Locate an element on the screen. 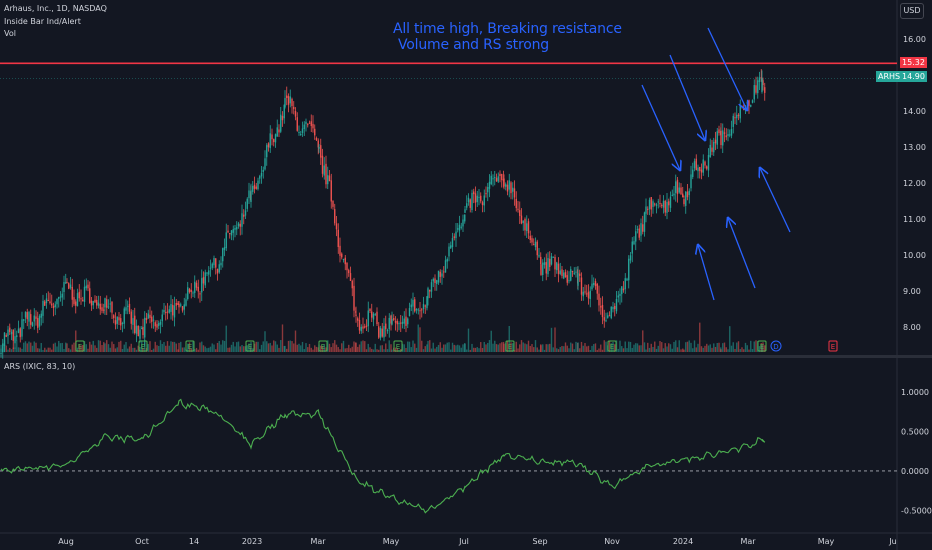  symbol-legend: Arhaus, Inc., 1D, NASDAQ is located at coordinates (55, 8).